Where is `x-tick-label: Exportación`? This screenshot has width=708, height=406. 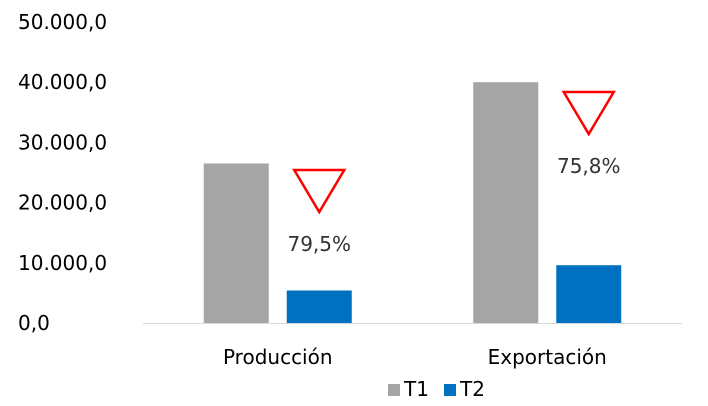
x-tick-label: Exportación is located at coordinates (547, 357).